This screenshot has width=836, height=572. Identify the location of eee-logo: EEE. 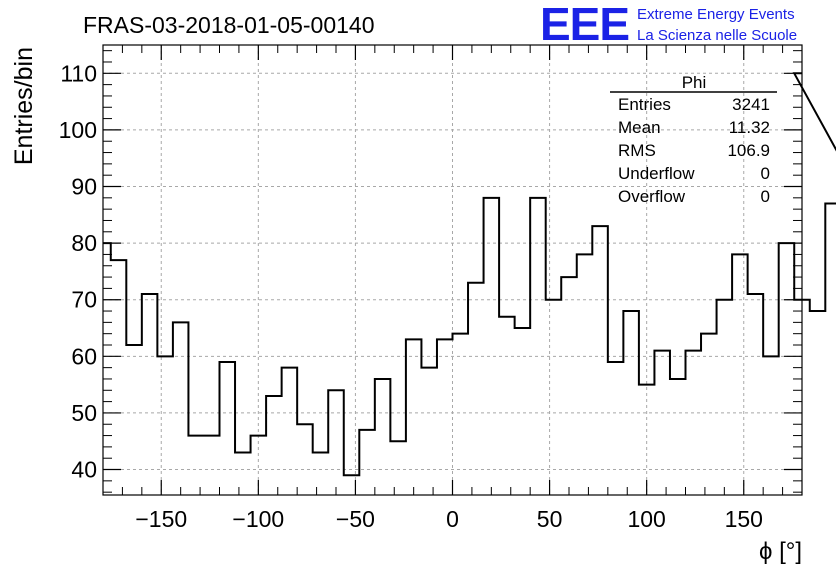
(584, 25).